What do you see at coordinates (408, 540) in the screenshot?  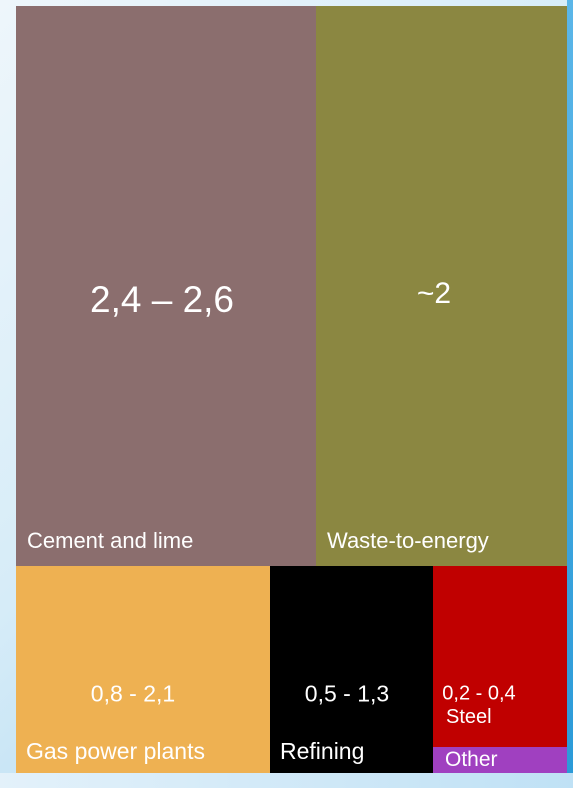 I see `tile-label-waste-to-energy: Waste-to-energy` at bounding box center [408, 540].